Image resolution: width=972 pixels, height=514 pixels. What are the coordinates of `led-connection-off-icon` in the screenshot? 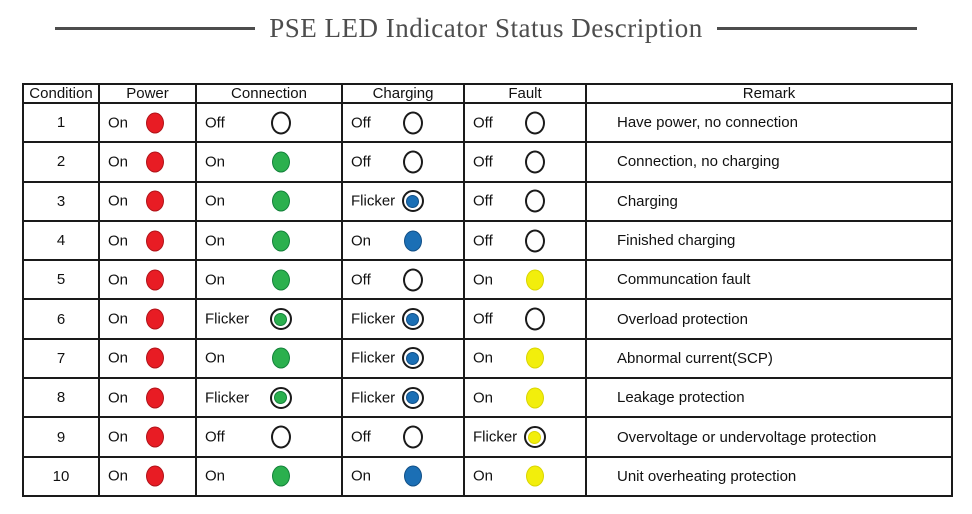 It's located at (280, 437).